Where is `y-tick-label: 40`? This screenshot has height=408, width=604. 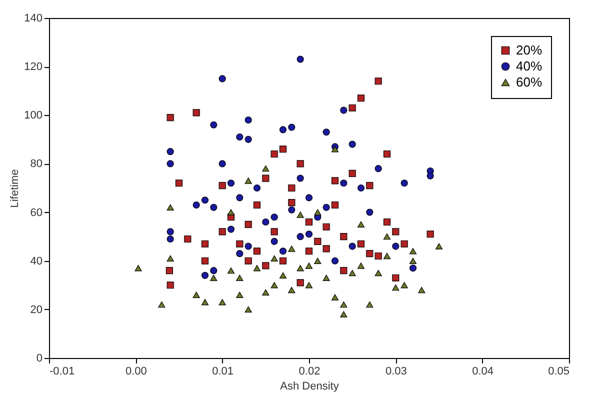 y-tick-label: 40 is located at coordinates (36, 261).